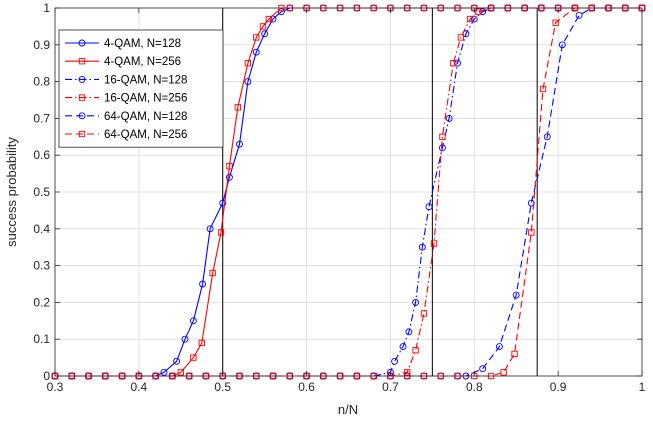  Describe the element at coordinates (11, 192) in the screenshot. I see `y-axis-label: success probability` at that location.